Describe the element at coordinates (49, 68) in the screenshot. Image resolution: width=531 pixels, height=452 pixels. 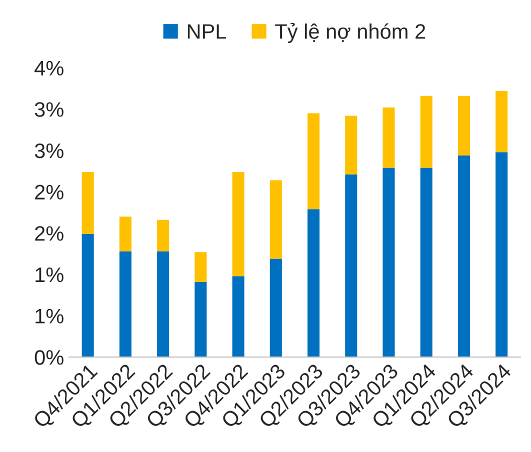
I see `y-tick-label: 4%` at that location.